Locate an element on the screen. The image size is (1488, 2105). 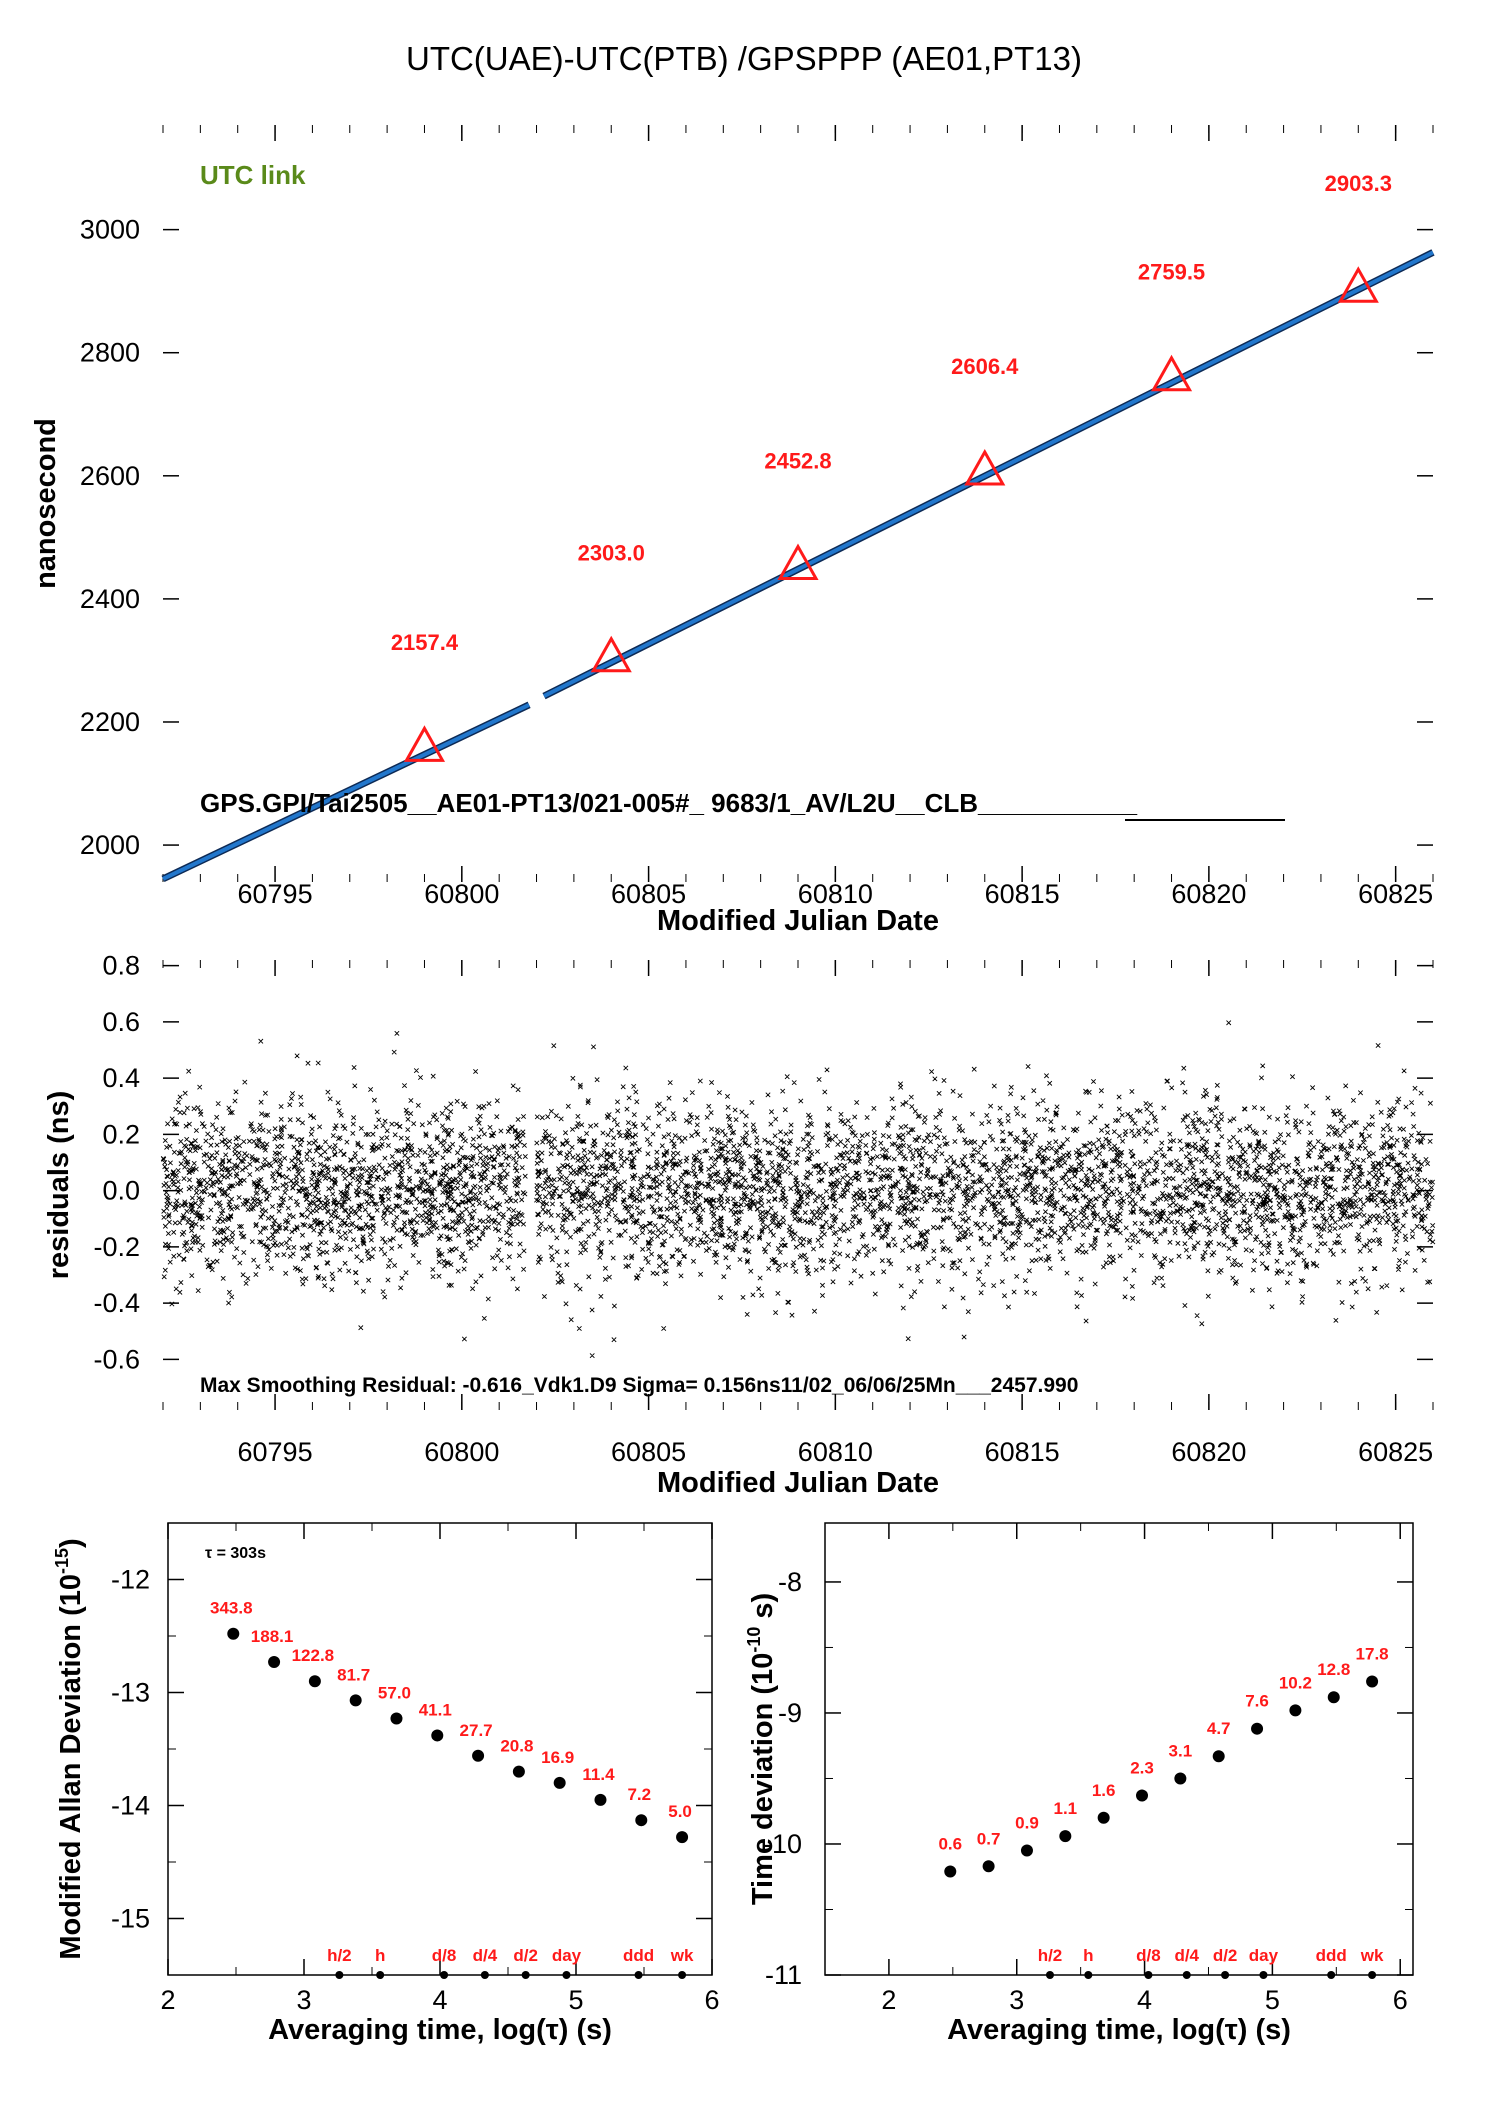
marker-value-label: 2157.4 is located at coordinates (425, 642).